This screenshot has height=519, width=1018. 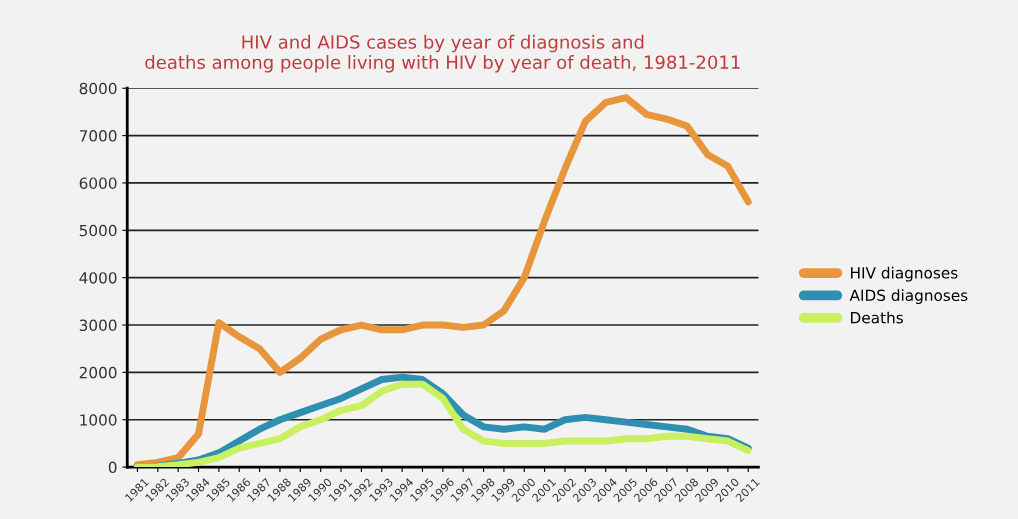 I want to click on y-tick-label: 1000, so click(x=98, y=420).